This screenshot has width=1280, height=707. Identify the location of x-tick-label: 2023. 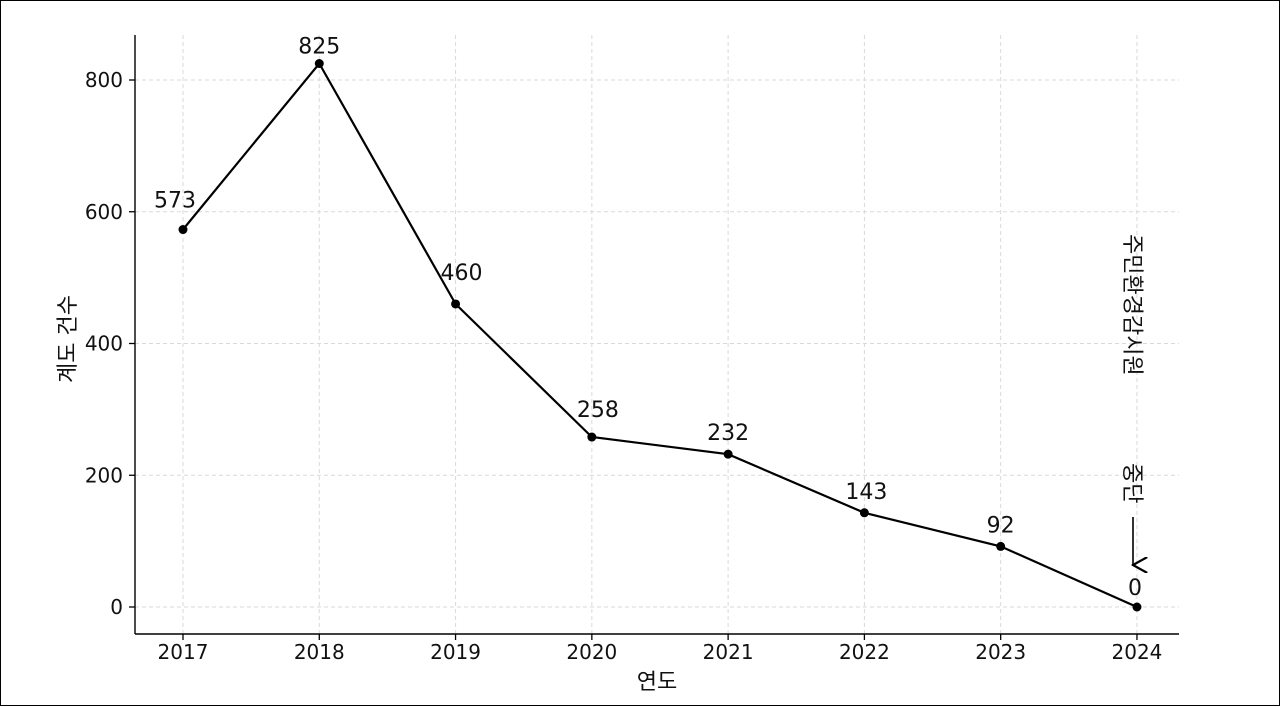
(1000, 652).